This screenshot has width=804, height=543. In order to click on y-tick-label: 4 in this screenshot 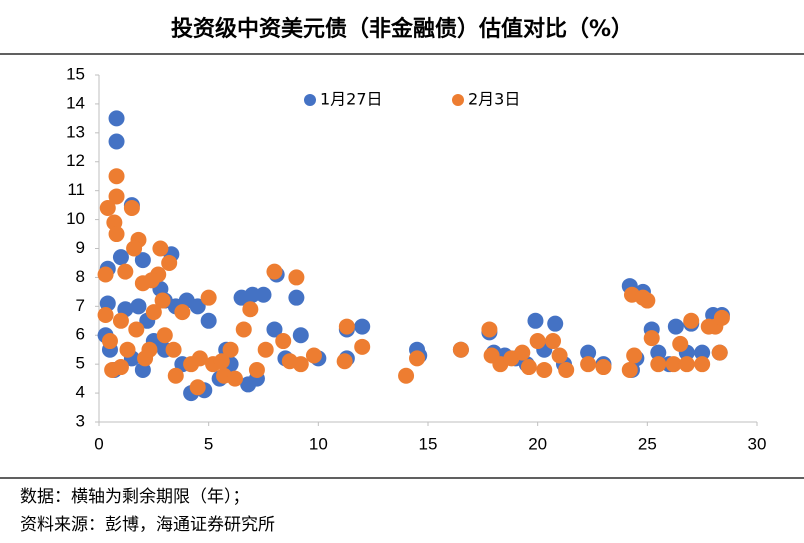, I will do `click(80, 392)`.